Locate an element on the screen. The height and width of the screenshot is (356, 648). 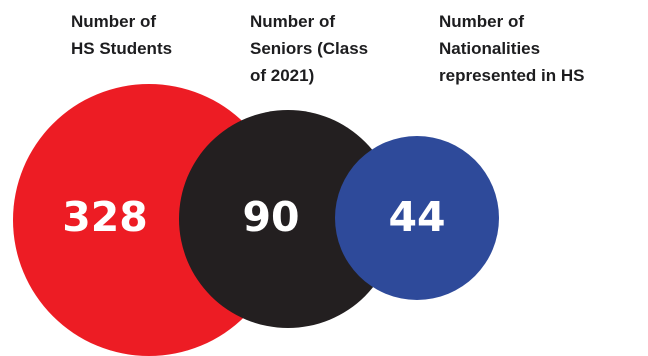
hs-students-value: 328 is located at coordinates (105, 217).